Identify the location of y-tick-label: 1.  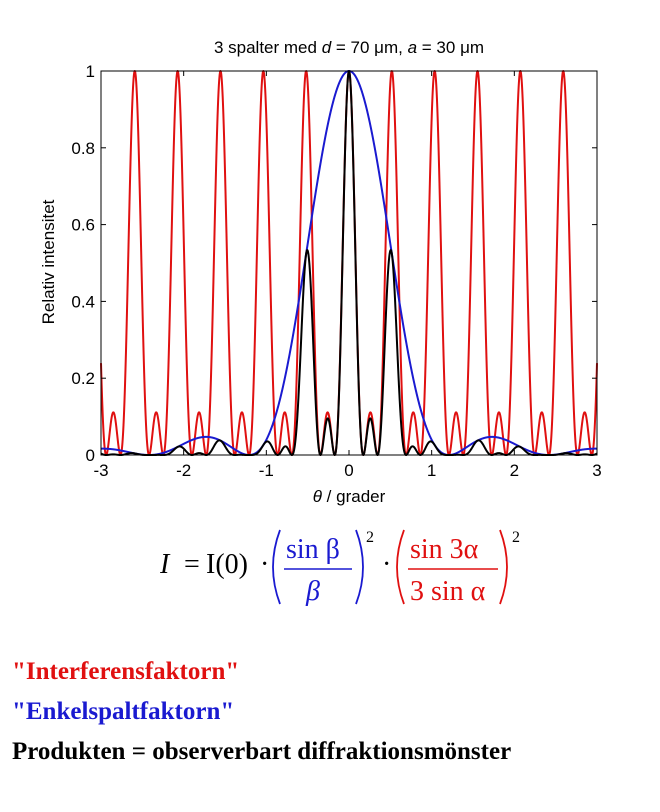
(90, 71).